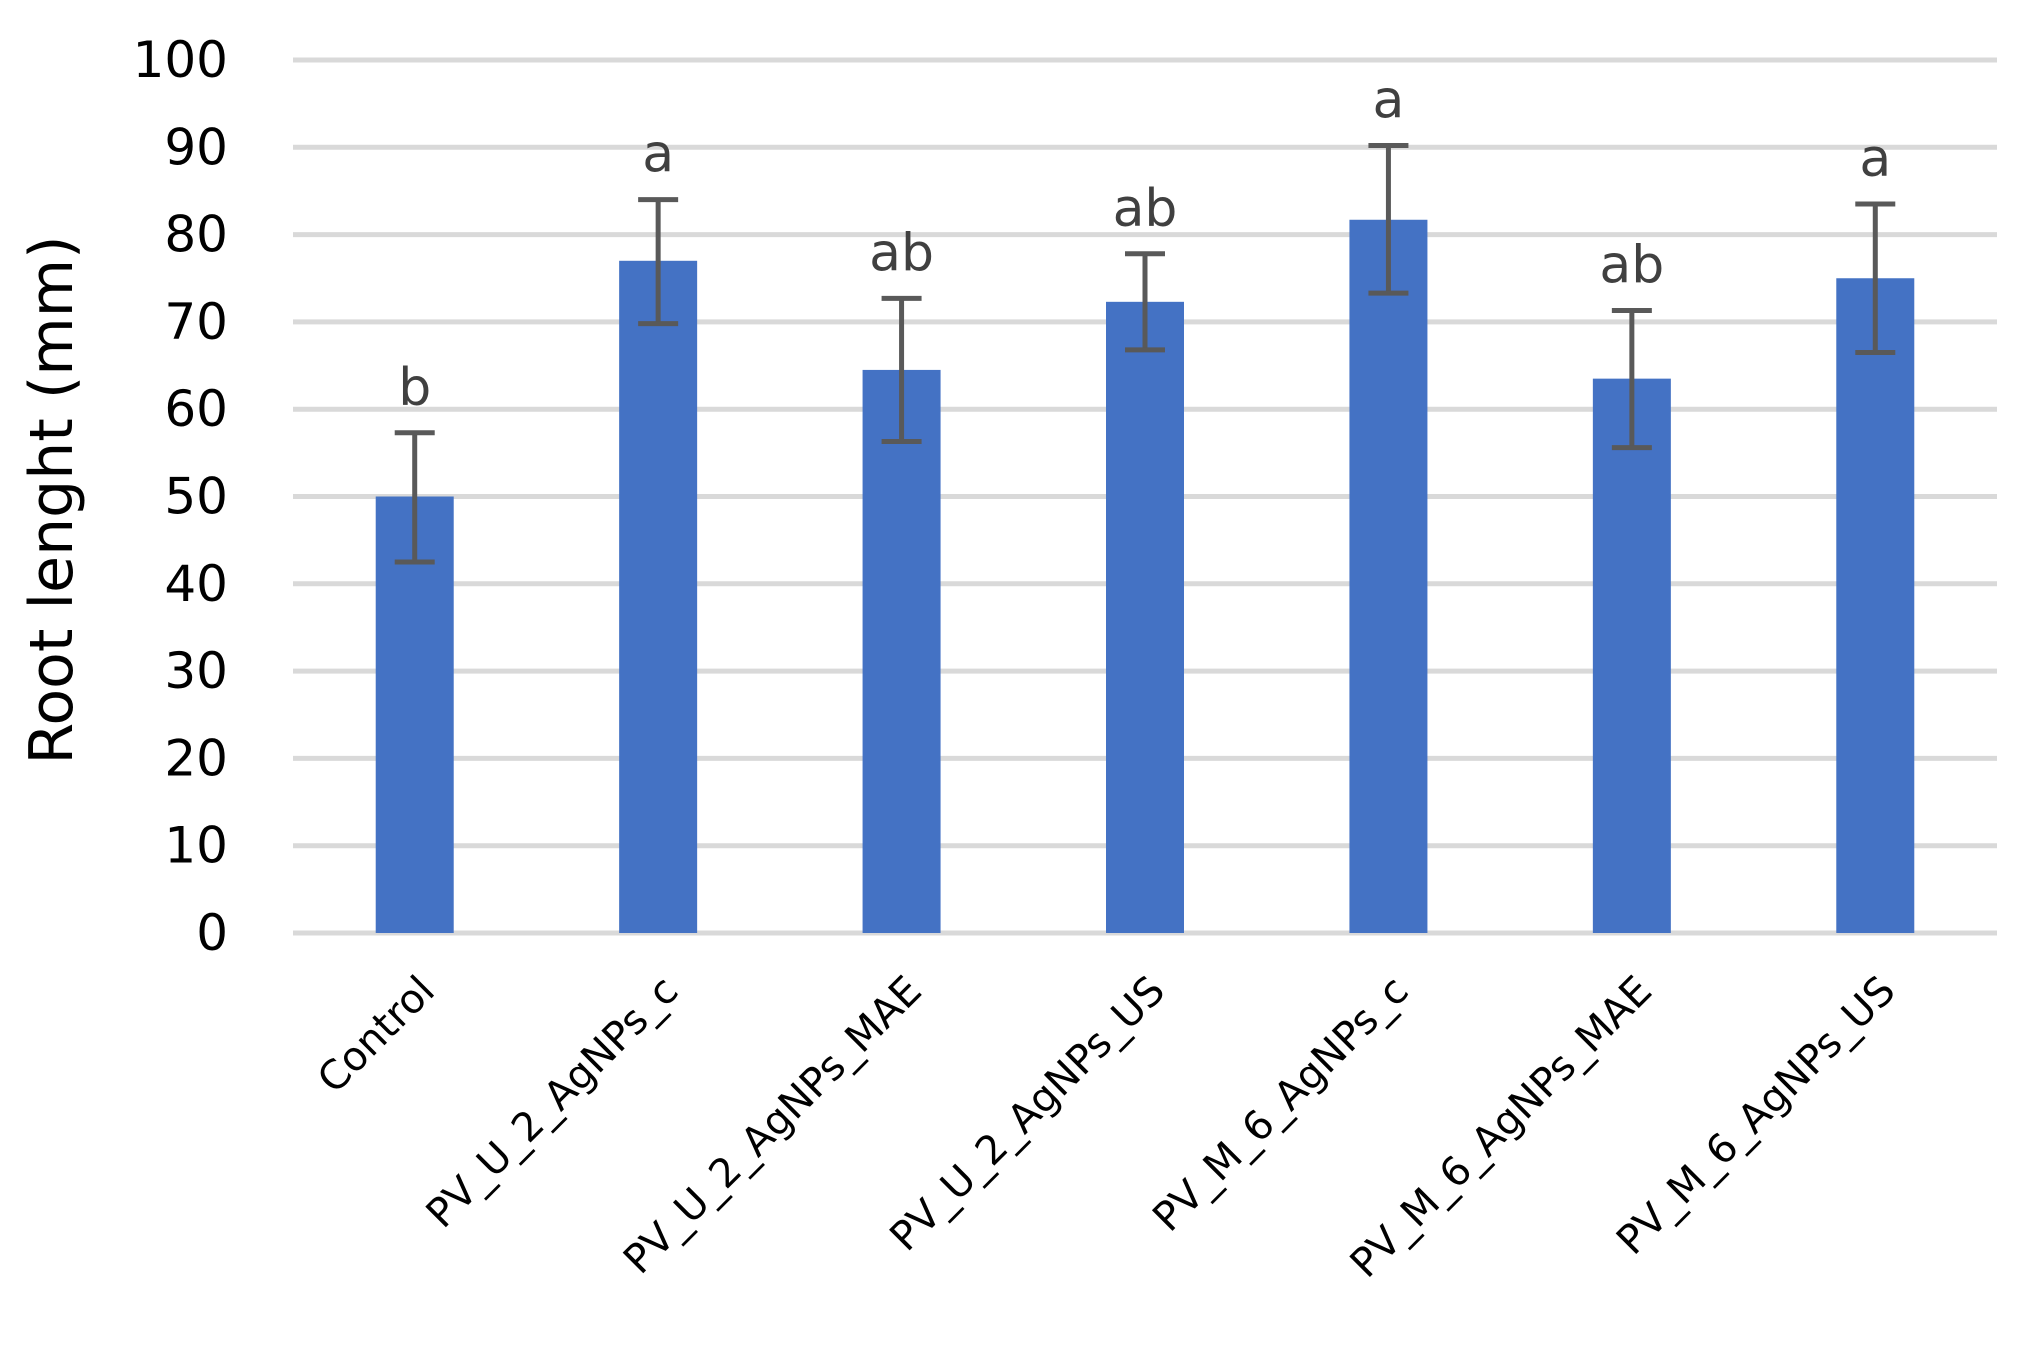  I want to click on x-tick-label-PV_U_2_AgNPs_c: PV_U_2_AgNPs_c, so click(553, 1103).